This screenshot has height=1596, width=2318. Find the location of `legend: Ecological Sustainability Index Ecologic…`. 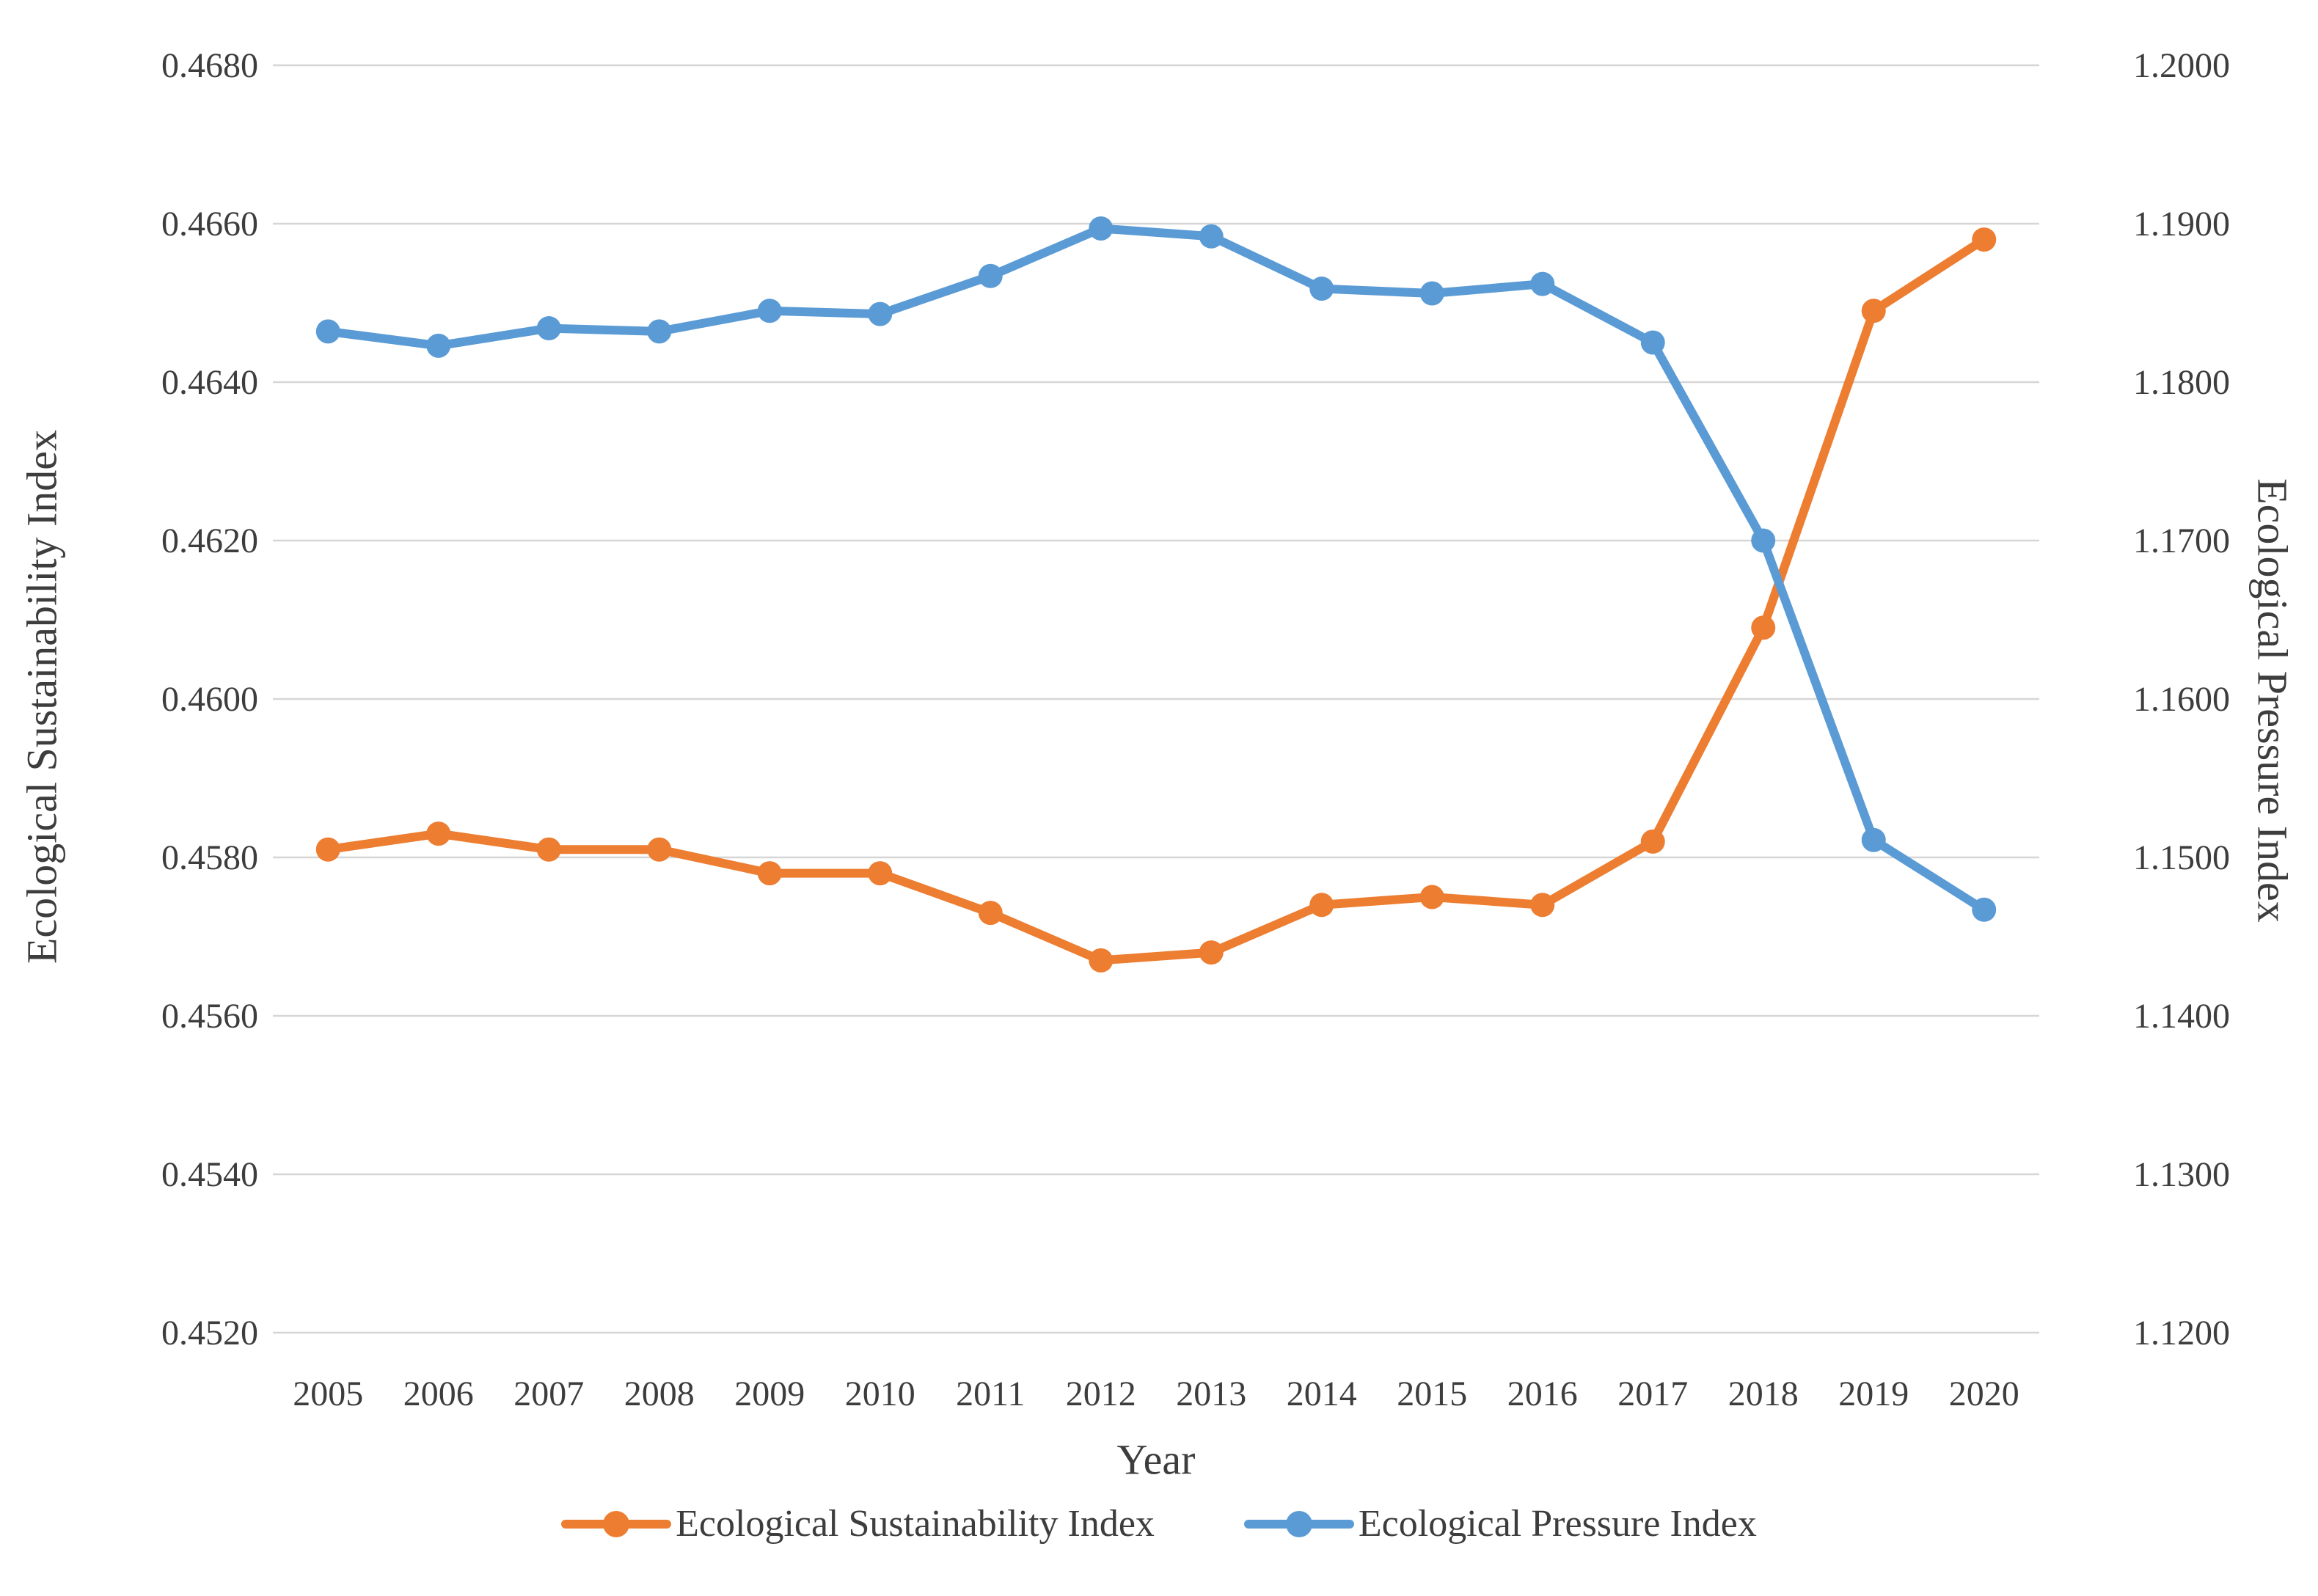

legend: Ecological Sustainability Index Ecologic… is located at coordinates (1159, 1523).